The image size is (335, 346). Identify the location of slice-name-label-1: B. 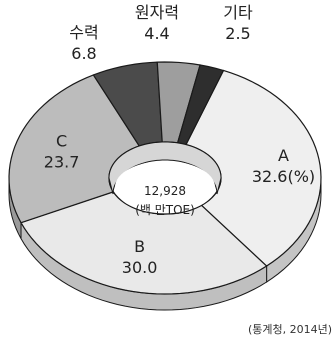
(139, 246).